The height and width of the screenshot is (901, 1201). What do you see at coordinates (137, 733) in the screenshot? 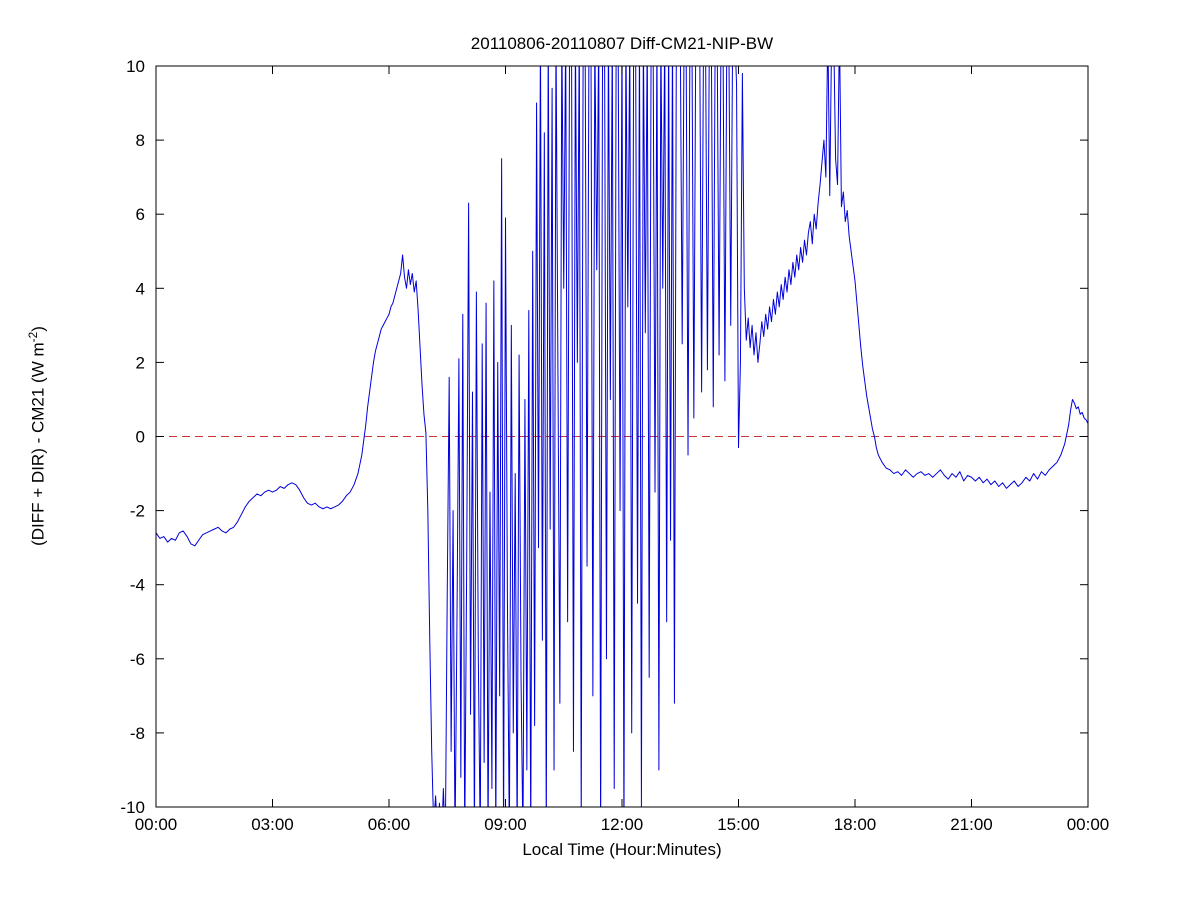
I see `y-tick-label: -8` at bounding box center [137, 733].